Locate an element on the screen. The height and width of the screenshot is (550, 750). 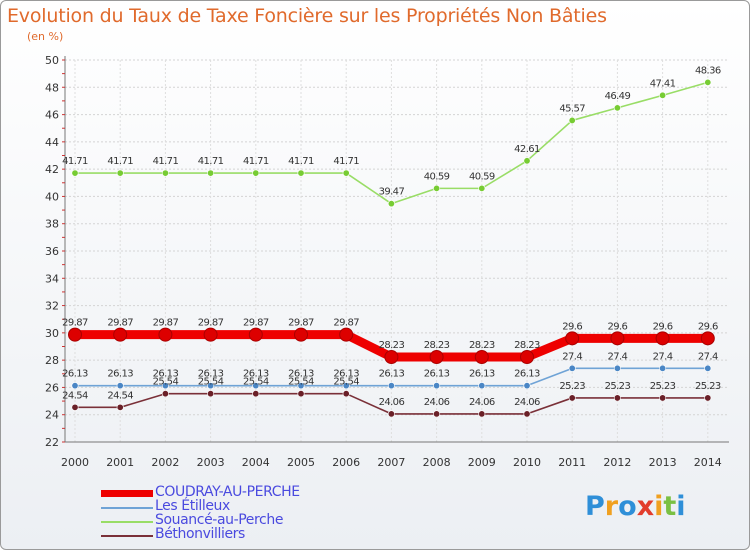
legend-label: Béthonvilliers is located at coordinates (200, 534).